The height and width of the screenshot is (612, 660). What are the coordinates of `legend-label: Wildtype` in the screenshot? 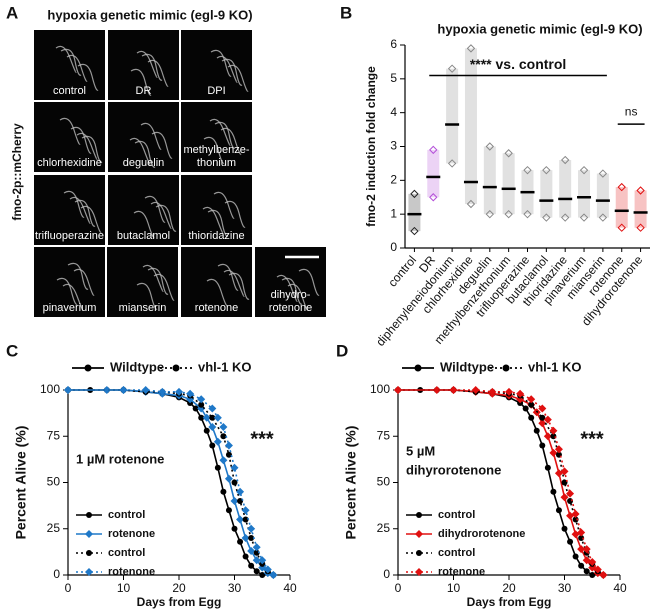 It's located at (467, 366).